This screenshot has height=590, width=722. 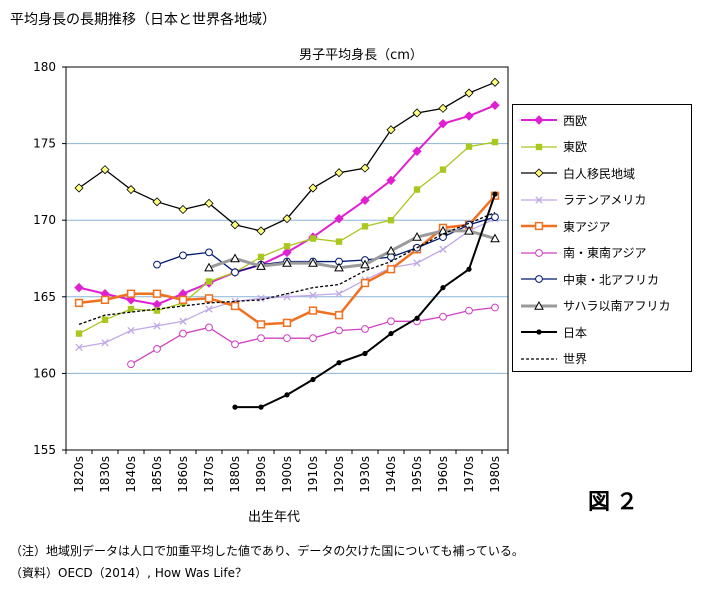 I want to click on legend-item: 中東・北アフリカ, so click(x=602, y=279).